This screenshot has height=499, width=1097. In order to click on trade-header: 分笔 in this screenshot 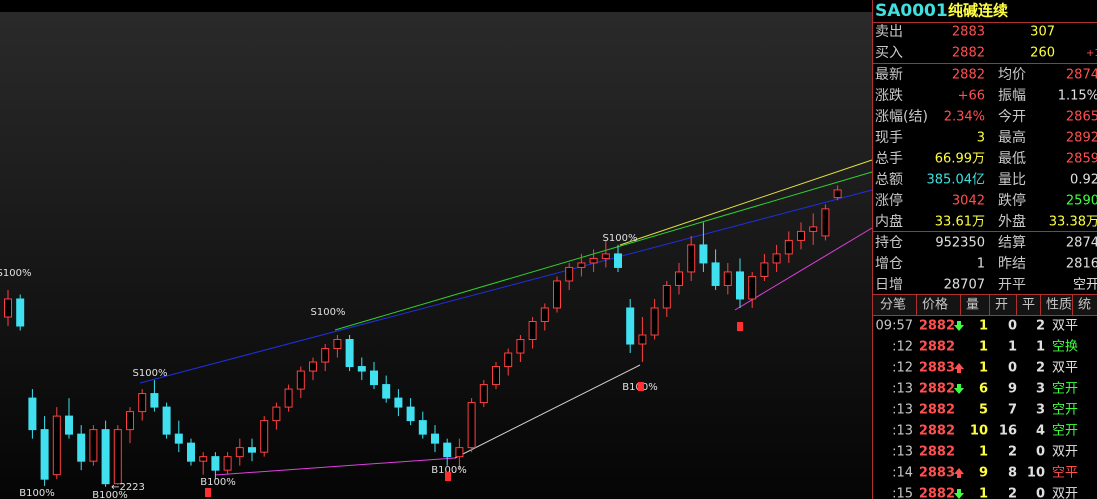, I will do `click(893, 305)`.